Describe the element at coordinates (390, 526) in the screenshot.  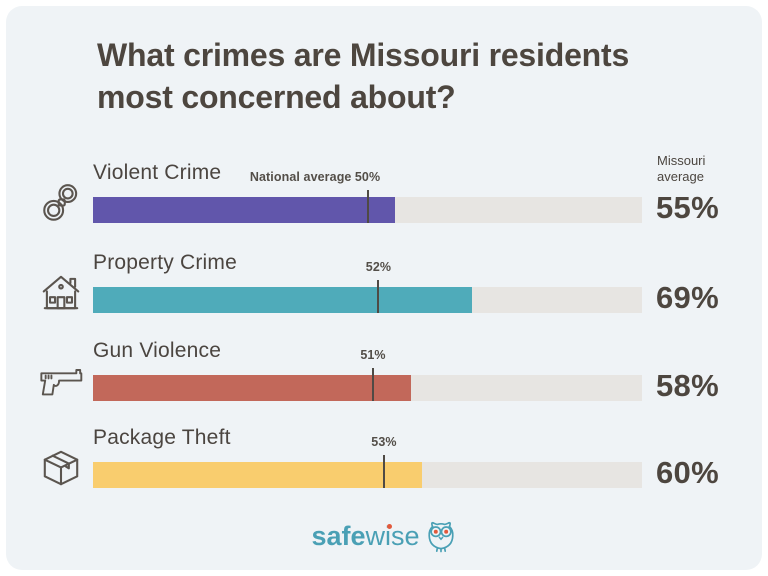
I see `brand-i-dot` at that location.